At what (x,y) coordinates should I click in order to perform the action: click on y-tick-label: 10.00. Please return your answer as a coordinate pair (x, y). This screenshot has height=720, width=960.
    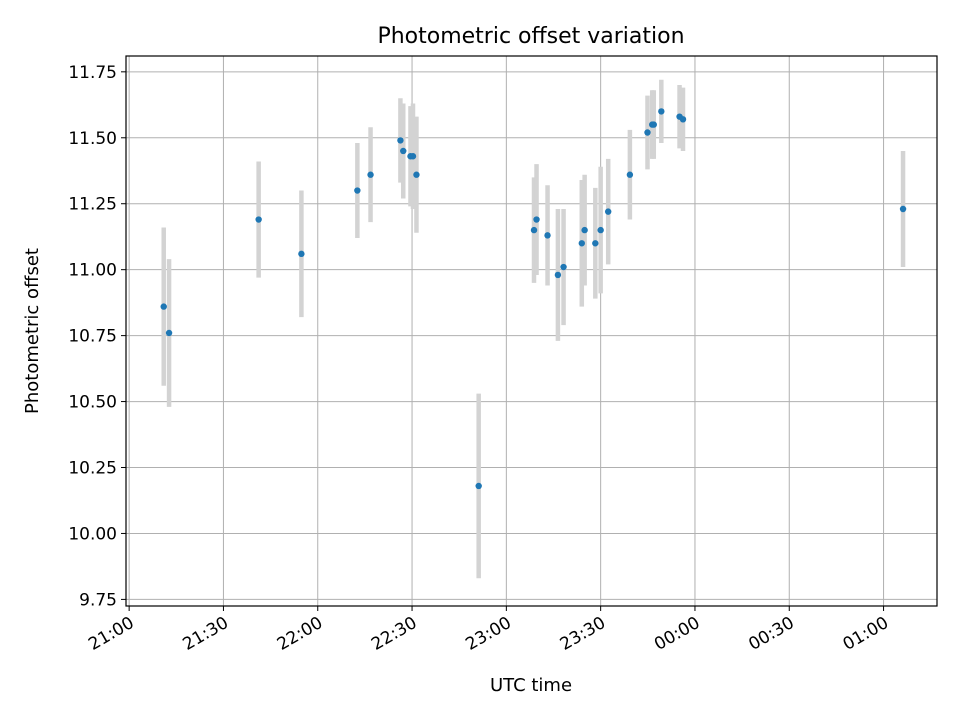
    Looking at the image, I should click on (92, 534).